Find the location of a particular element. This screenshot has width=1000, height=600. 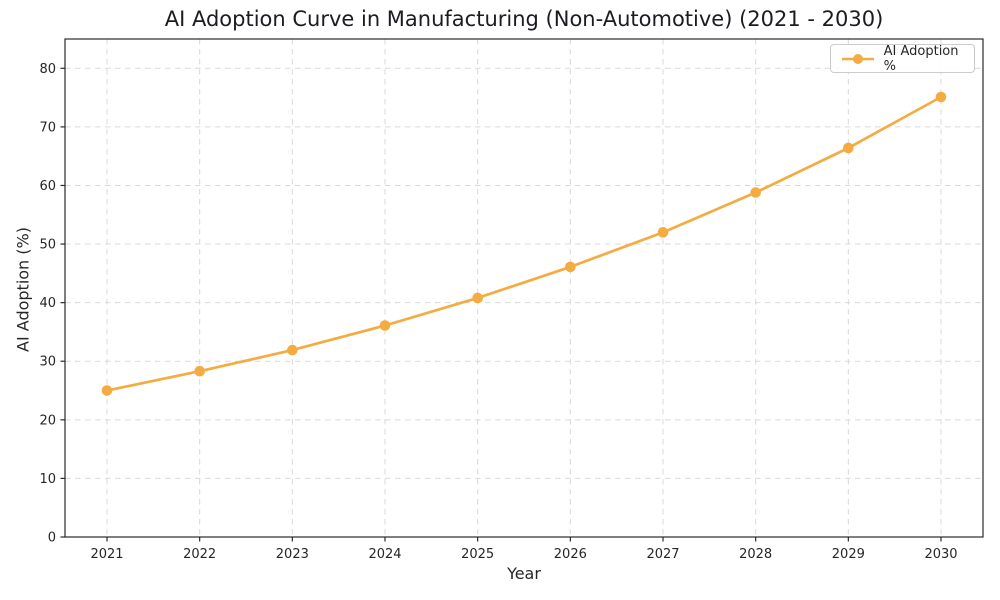

y-tick-label: 30 is located at coordinates (47, 362).